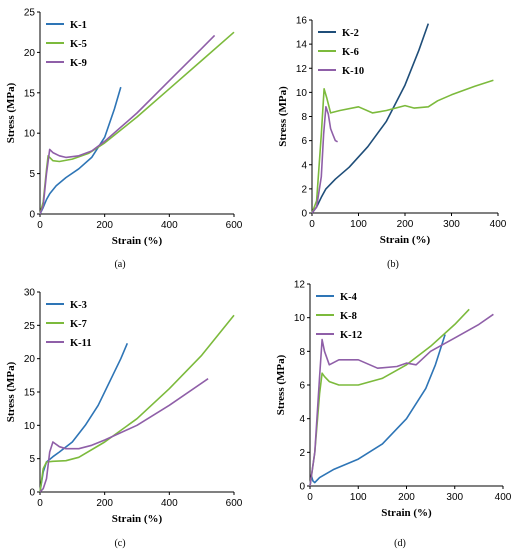  Describe the element at coordinates (351, 335) in the screenshot. I see `legend-label-K-12: K-12` at that location.